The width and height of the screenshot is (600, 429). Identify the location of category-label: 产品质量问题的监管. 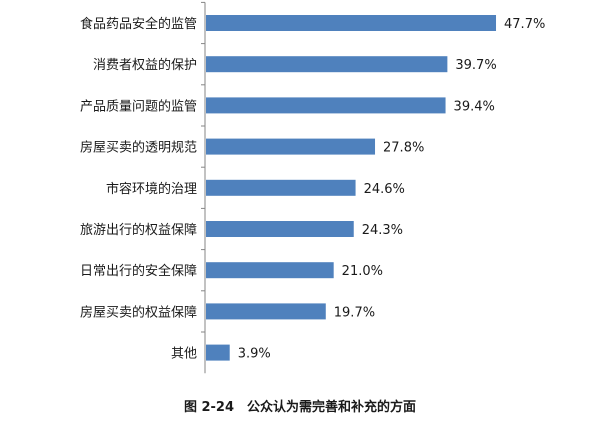
(138, 106).